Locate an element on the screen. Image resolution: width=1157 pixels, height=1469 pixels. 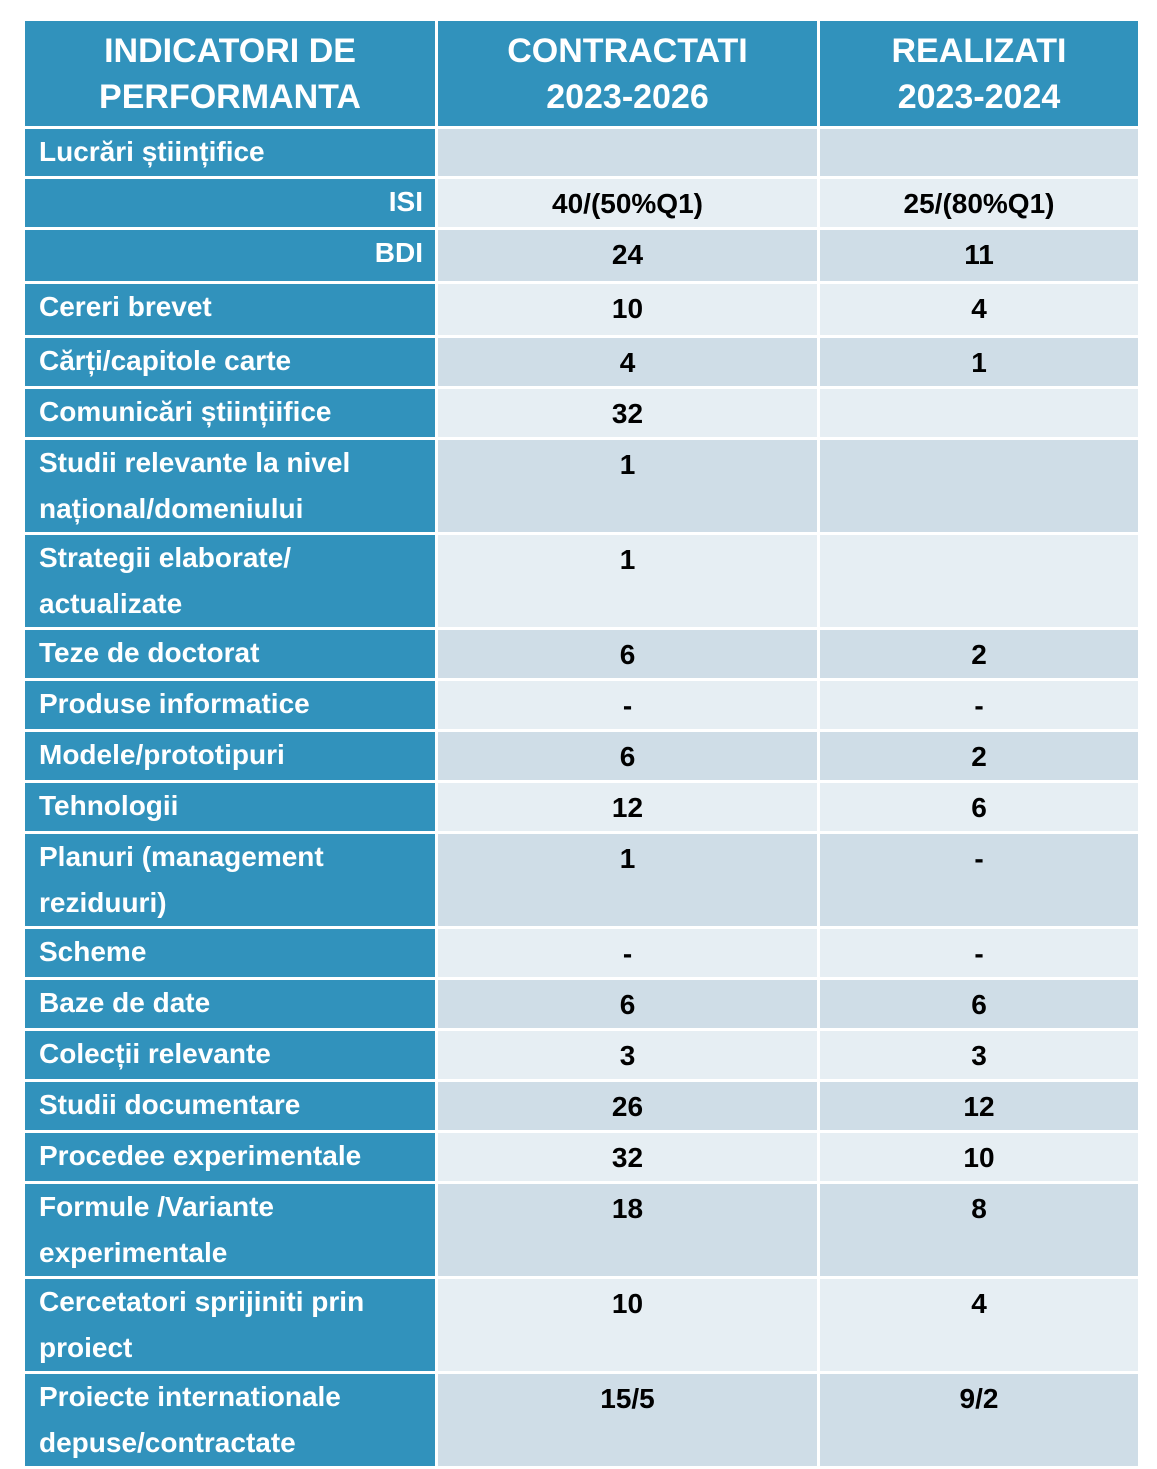
realized-value: 10 is located at coordinates (979, 1157).